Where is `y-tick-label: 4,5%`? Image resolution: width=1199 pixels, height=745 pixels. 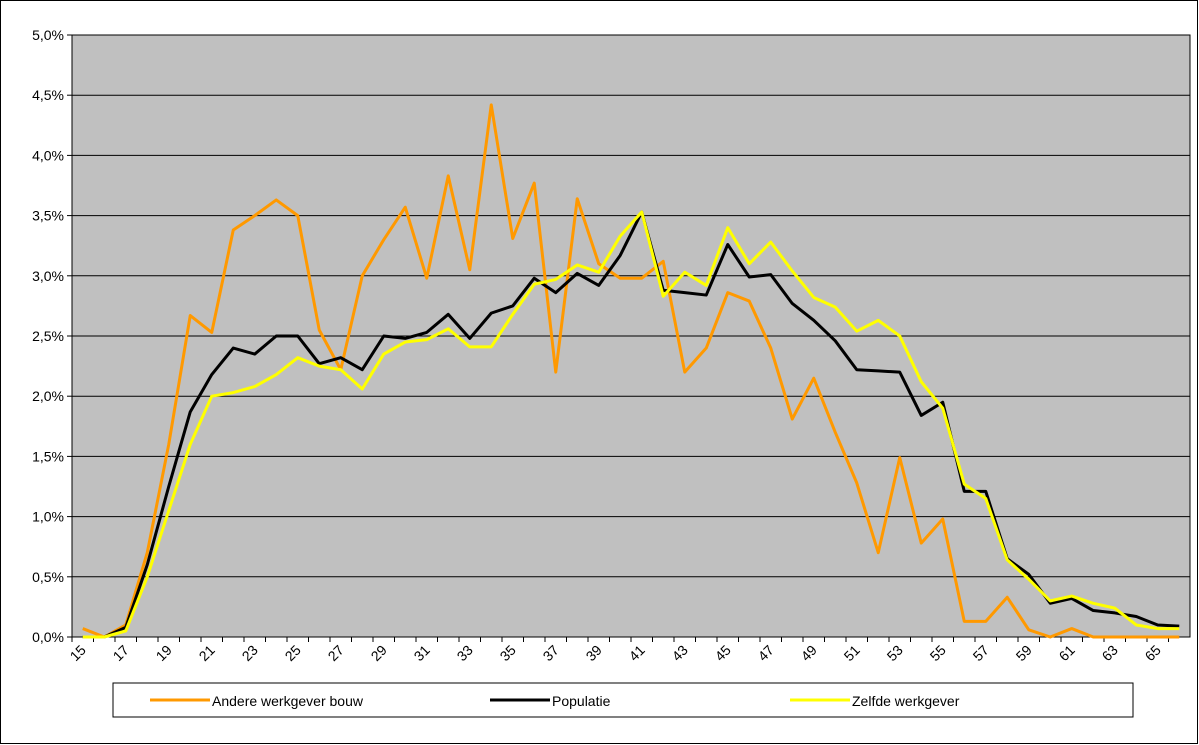
y-tick-label: 4,5% is located at coordinates (48, 95).